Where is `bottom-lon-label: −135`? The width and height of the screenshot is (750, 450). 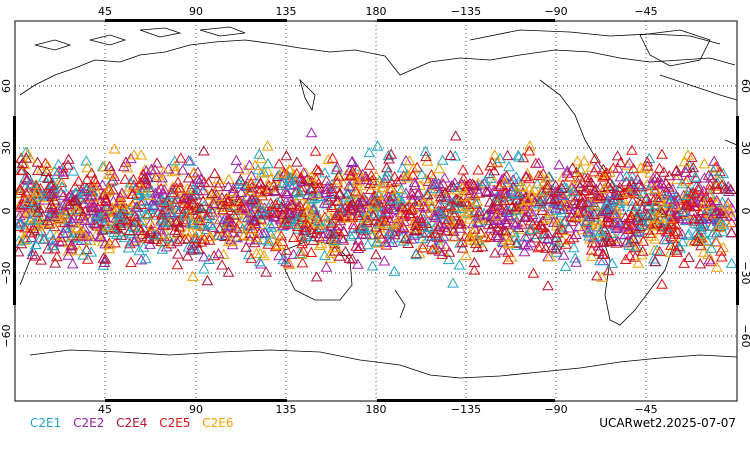
bottom-lon-label: −135 is located at coordinates (466, 409).